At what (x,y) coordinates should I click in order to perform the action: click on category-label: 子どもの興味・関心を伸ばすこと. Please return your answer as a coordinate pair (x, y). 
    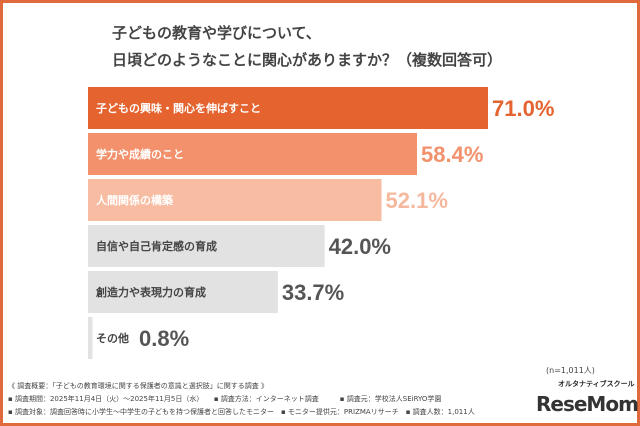
    Looking at the image, I should click on (178, 108).